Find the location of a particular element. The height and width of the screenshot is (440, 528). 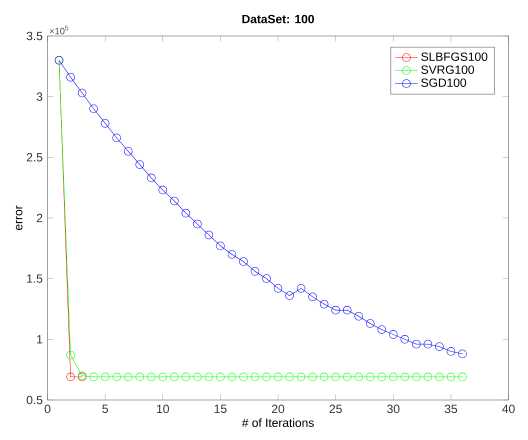

x-tick-label: 40 is located at coordinates (508, 409).